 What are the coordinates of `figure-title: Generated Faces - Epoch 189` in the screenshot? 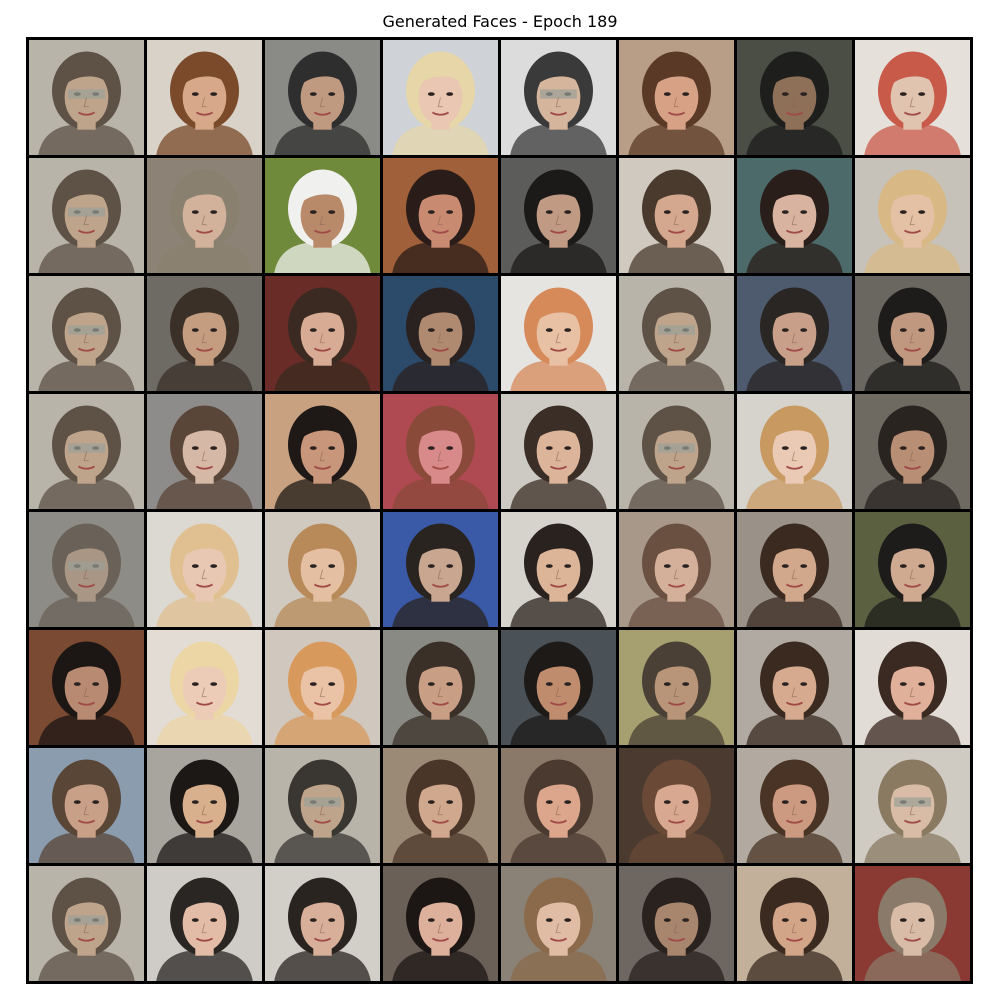 It's located at (500, 21).